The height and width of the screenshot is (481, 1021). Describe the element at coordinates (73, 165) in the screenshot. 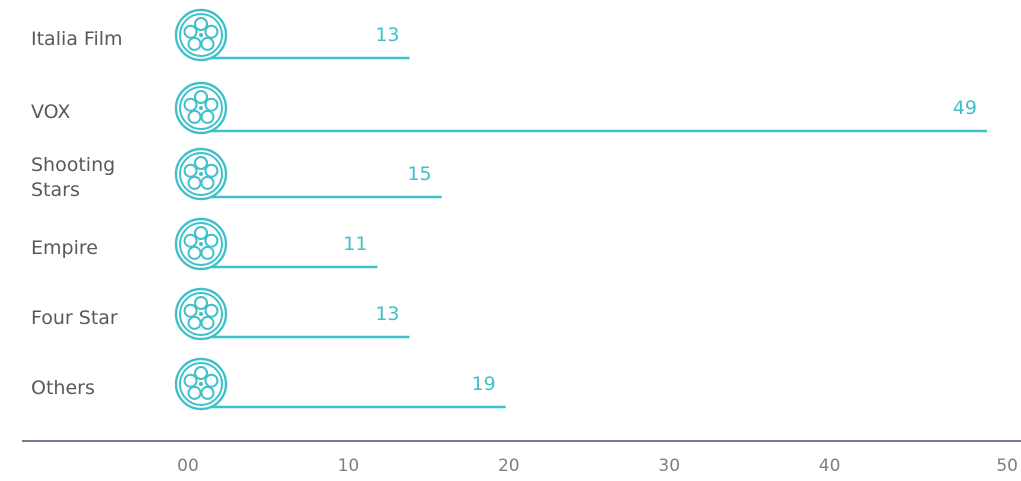

I see `category-label-line: Shooting` at that location.